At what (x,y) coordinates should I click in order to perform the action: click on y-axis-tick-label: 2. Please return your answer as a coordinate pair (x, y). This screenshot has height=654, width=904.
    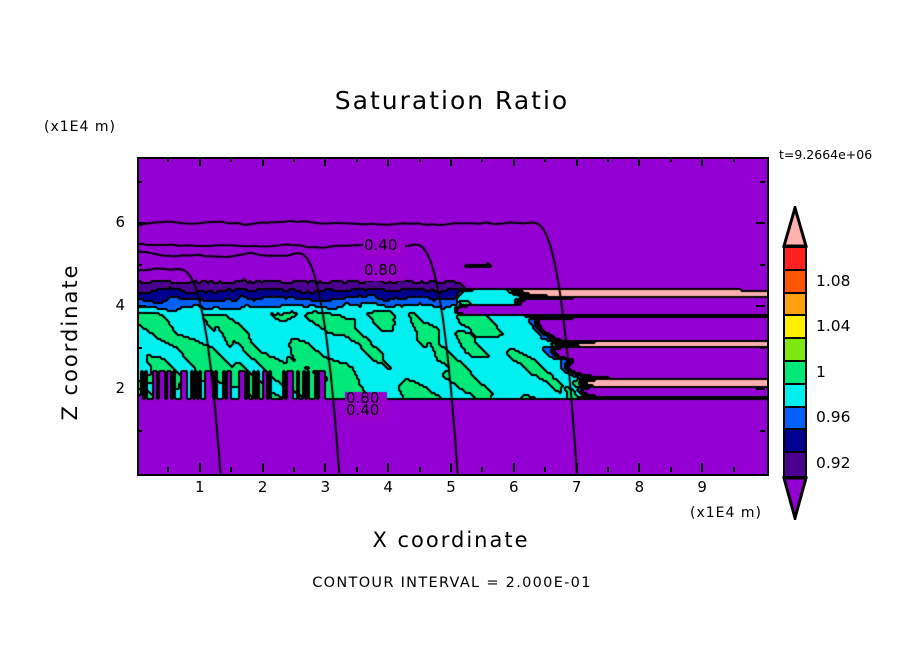
    Looking at the image, I should click on (120, 388).